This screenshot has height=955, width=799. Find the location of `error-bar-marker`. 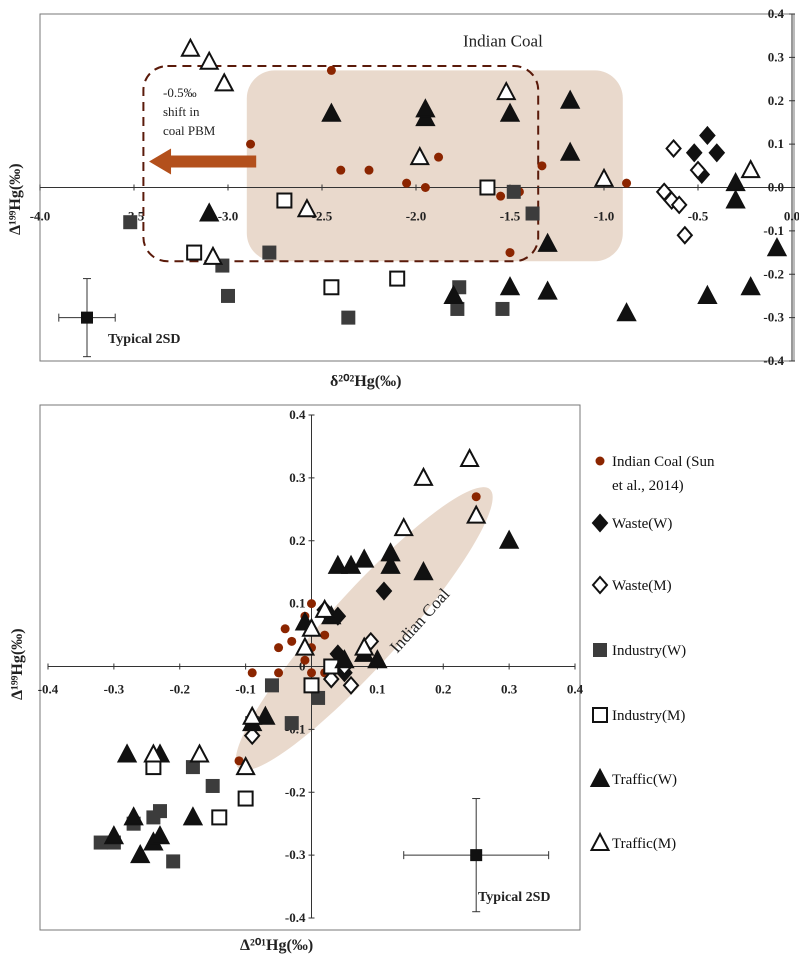

error-bar-marker is located at coordinates (87, 317).